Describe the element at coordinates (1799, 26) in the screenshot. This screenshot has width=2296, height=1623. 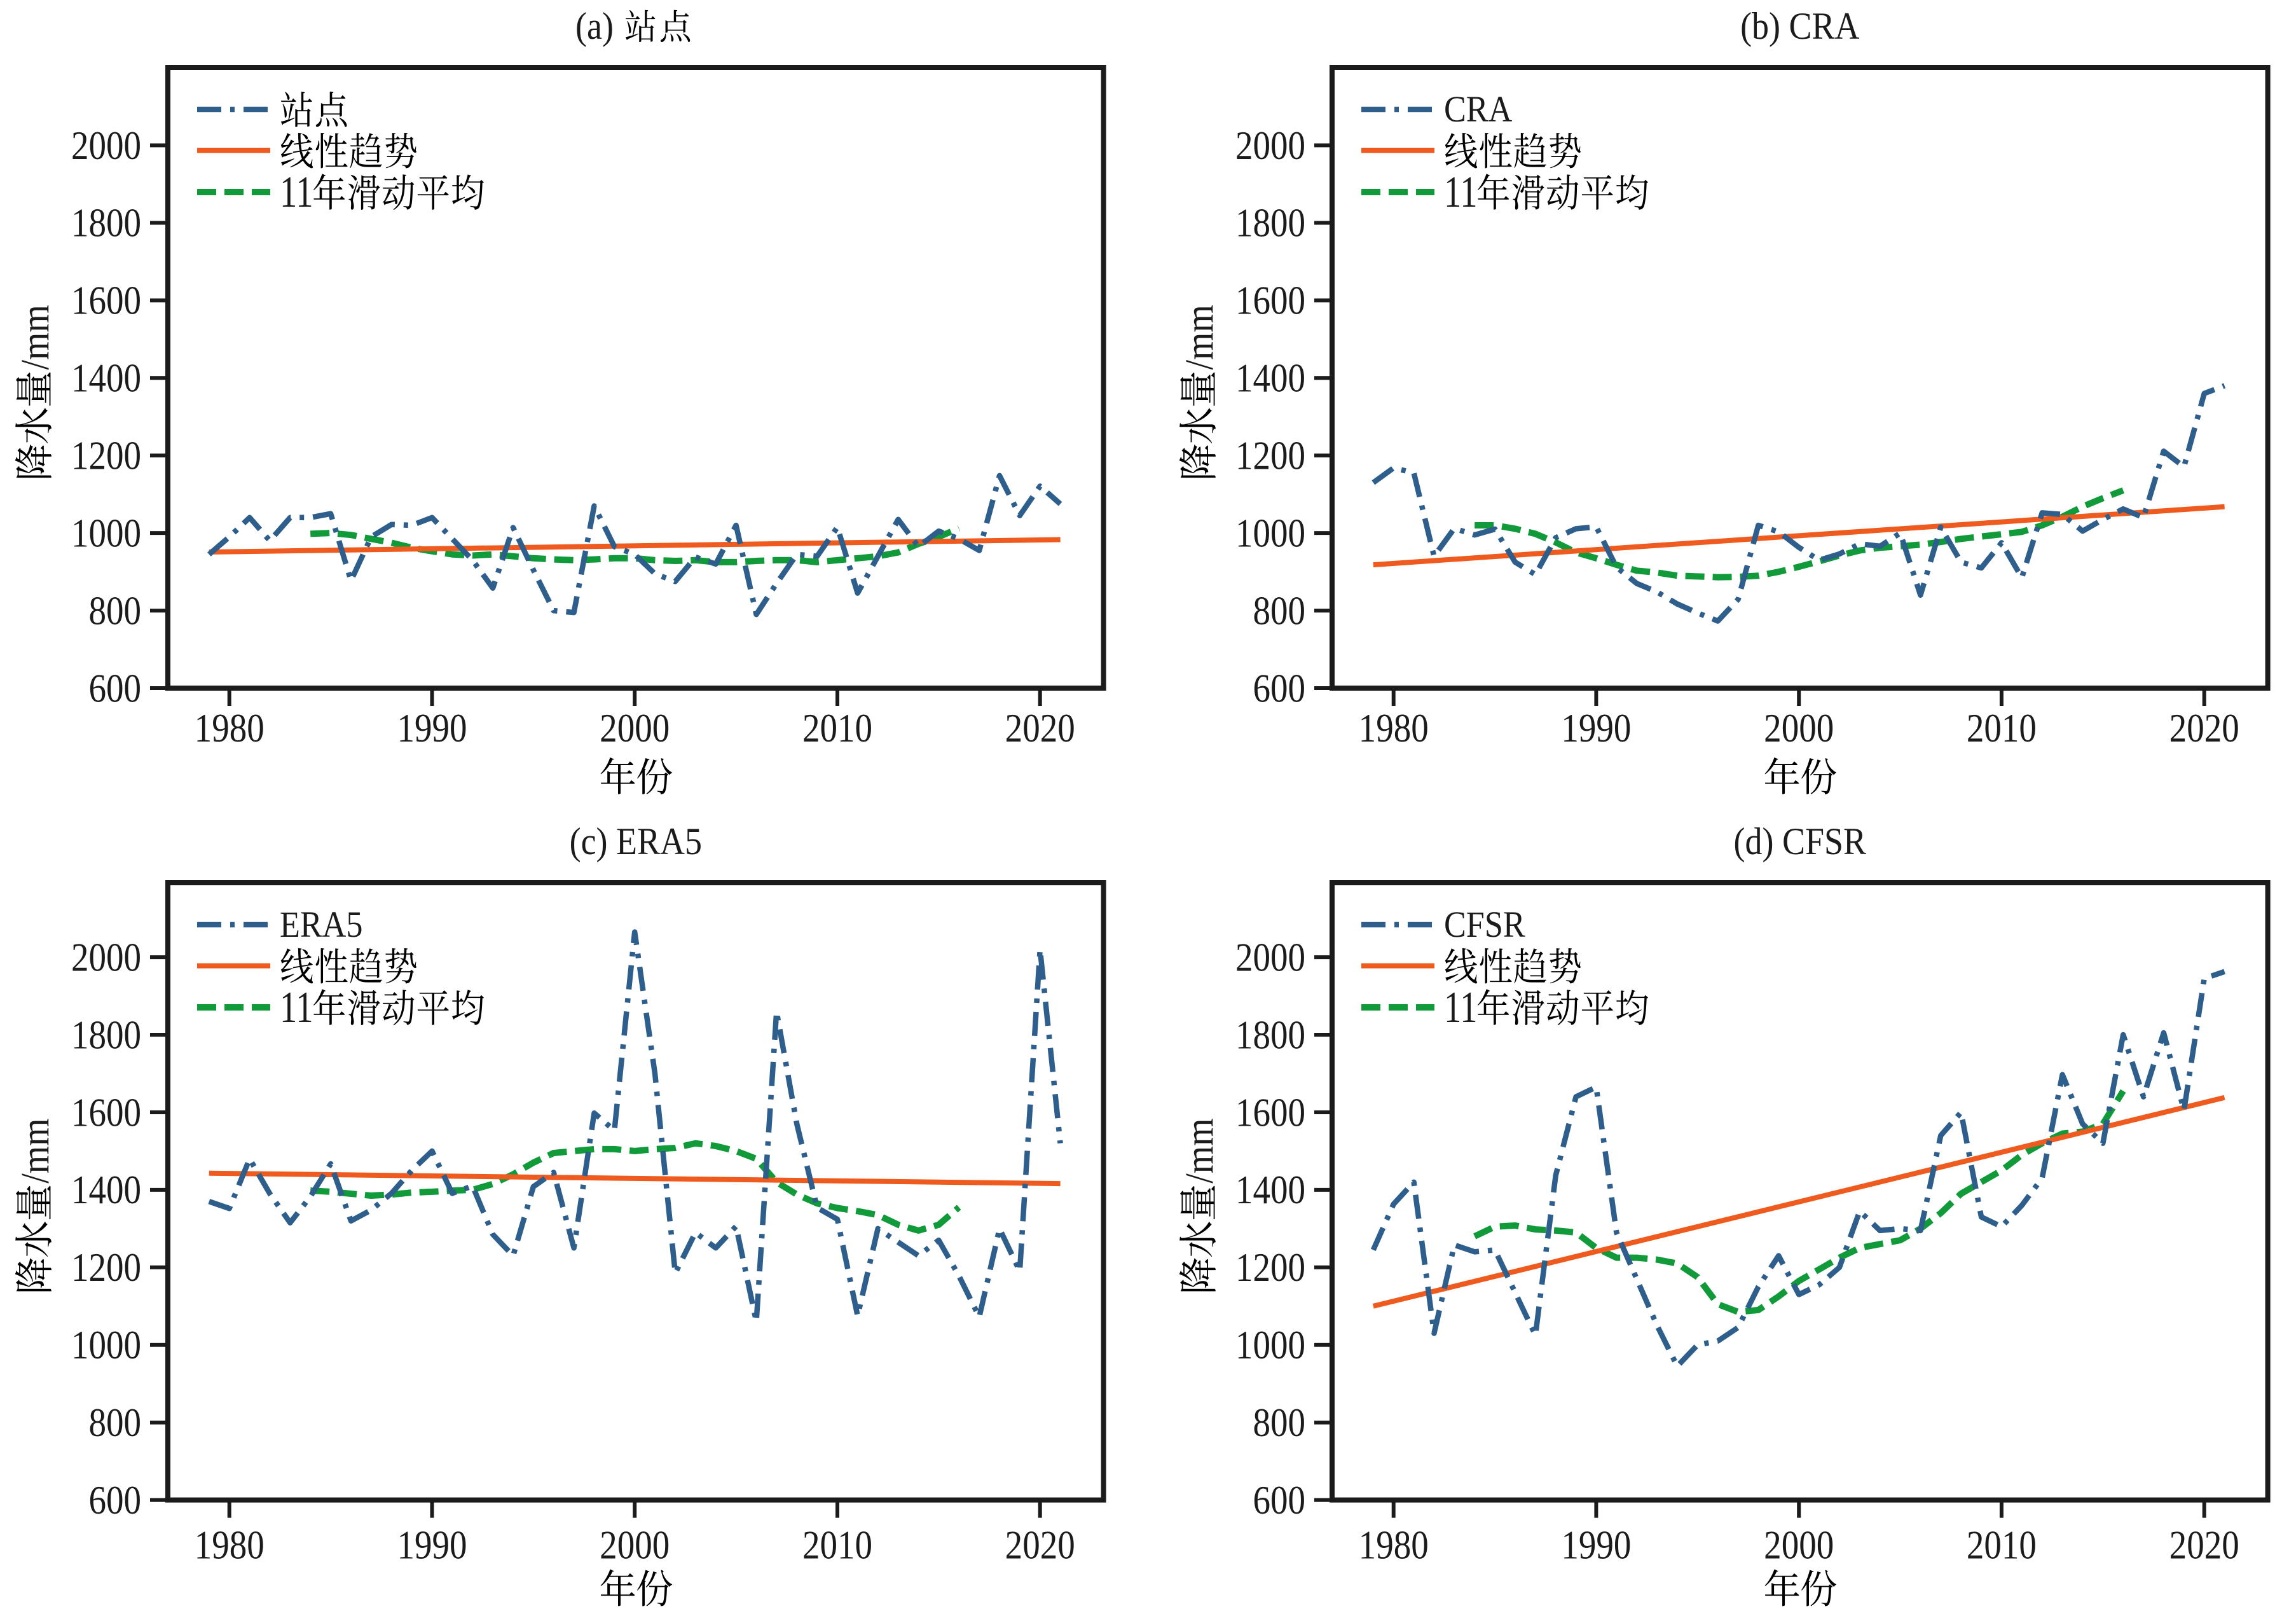
I see `svg-text: (b) CRA` at that location.